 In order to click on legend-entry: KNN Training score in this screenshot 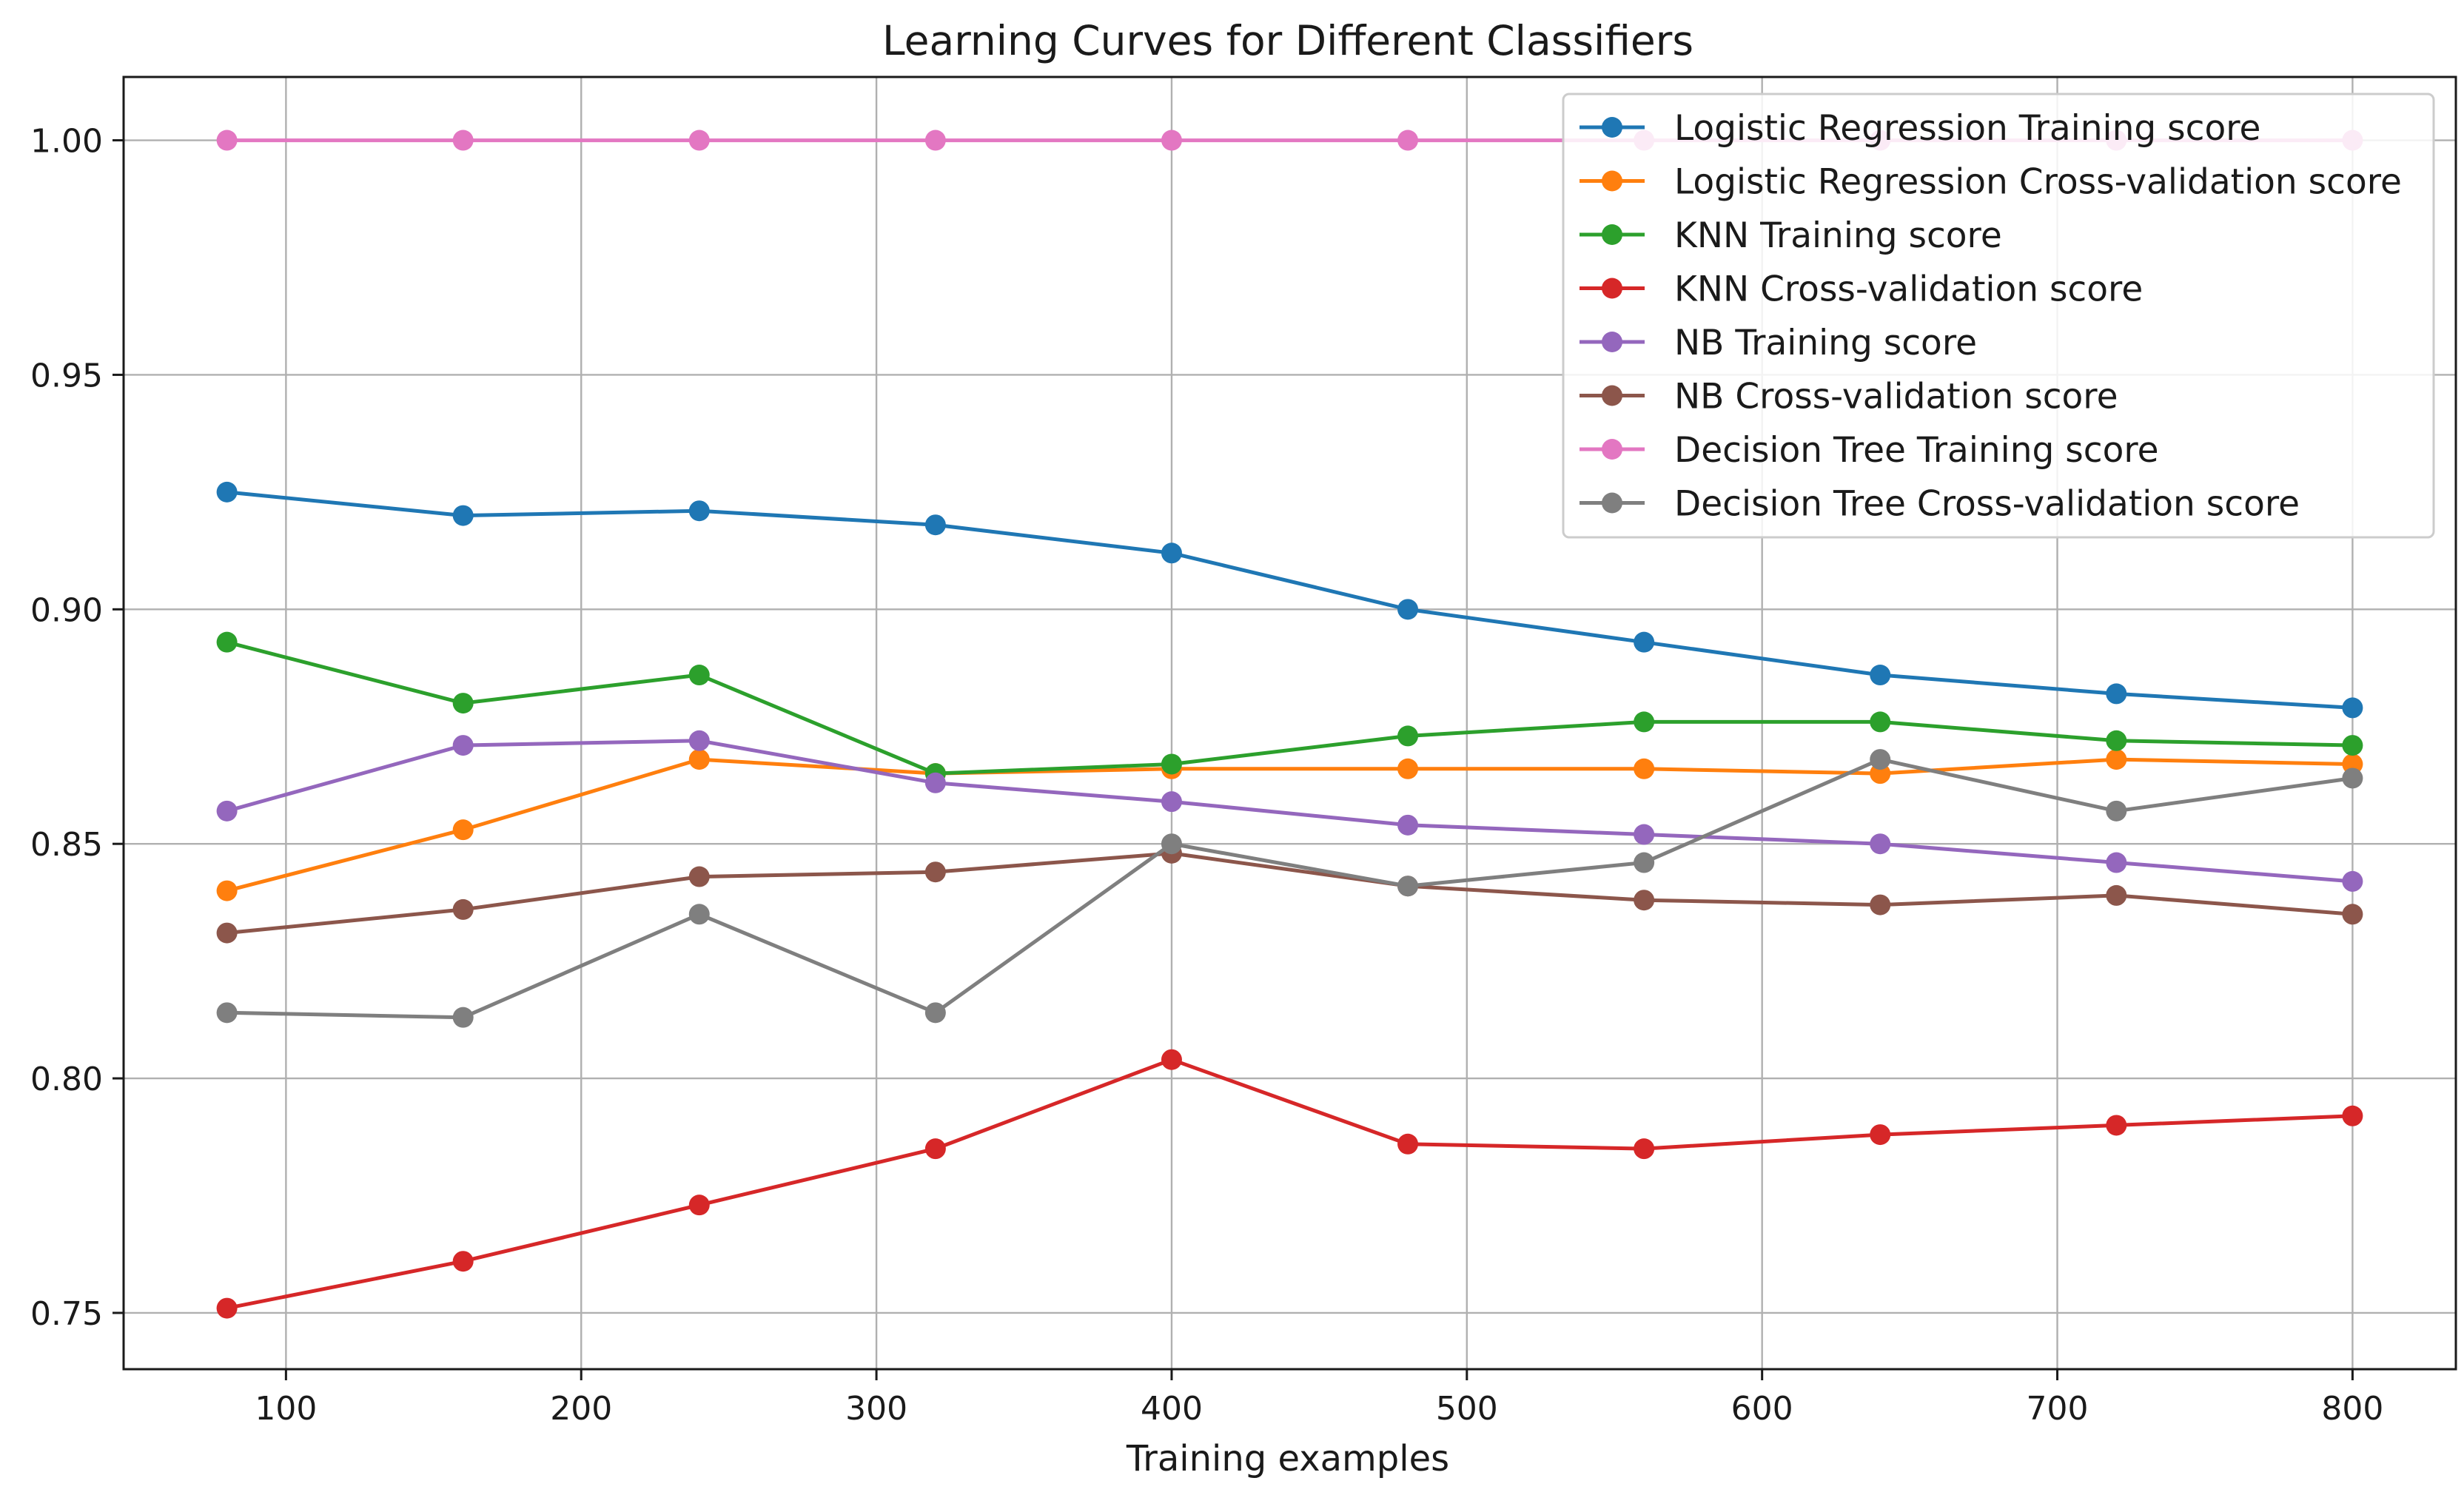, I will do `click(1791, 235)`.